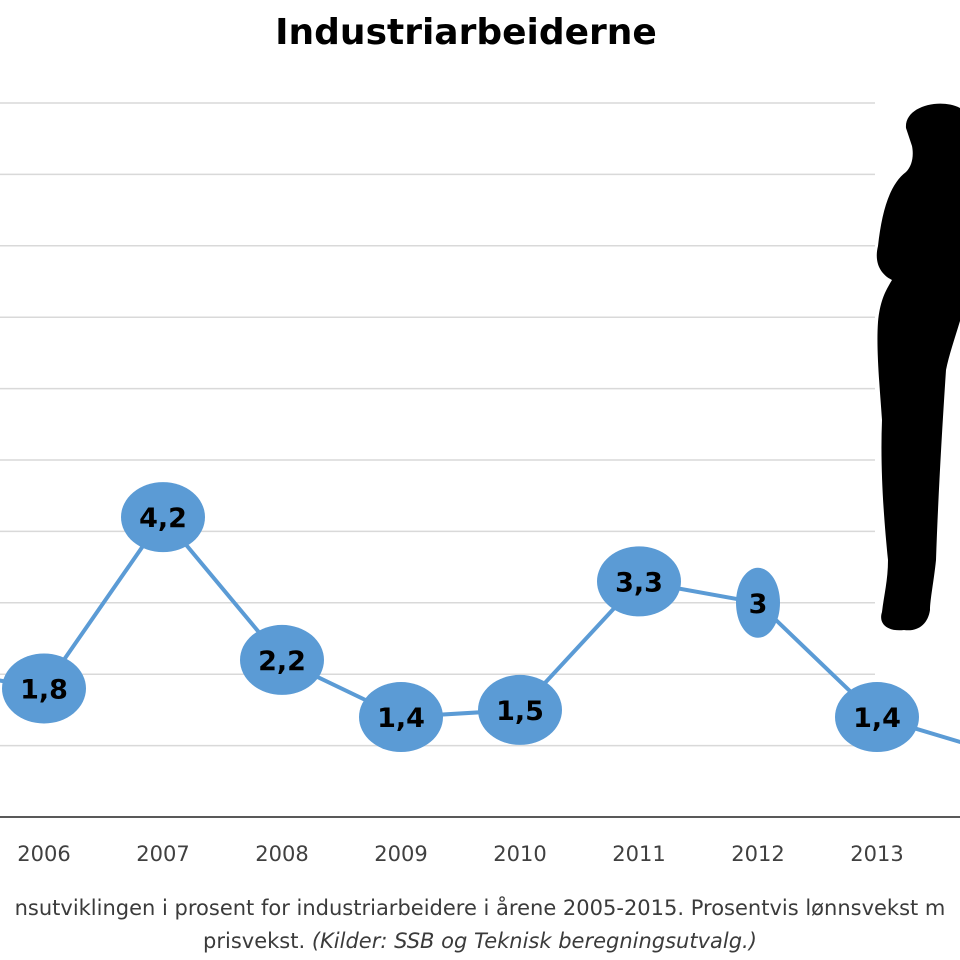  Describe the element at coordinates (43, 854) in the screenshot. I see `x-tick-label: 2006` at that location.